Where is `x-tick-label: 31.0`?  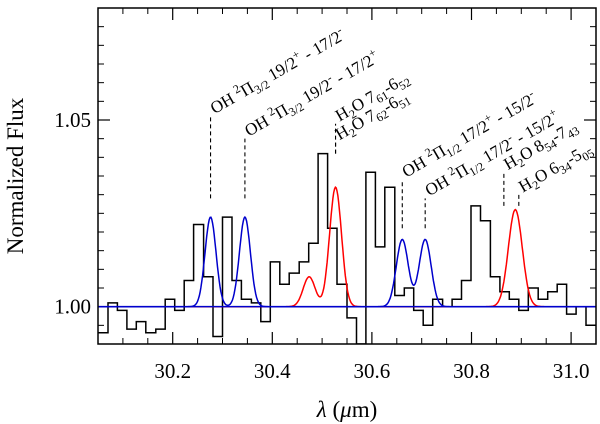
x-tick-label: 31.0 is located at coordinates (571, 371).